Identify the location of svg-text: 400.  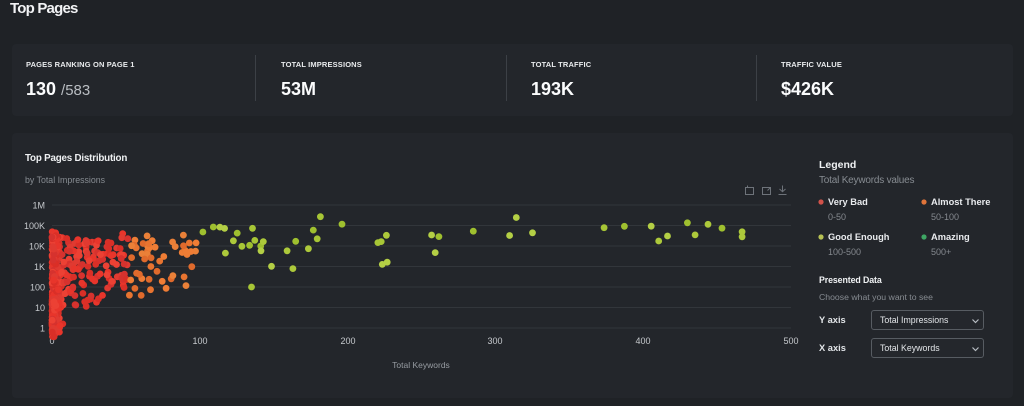
(642, 341).